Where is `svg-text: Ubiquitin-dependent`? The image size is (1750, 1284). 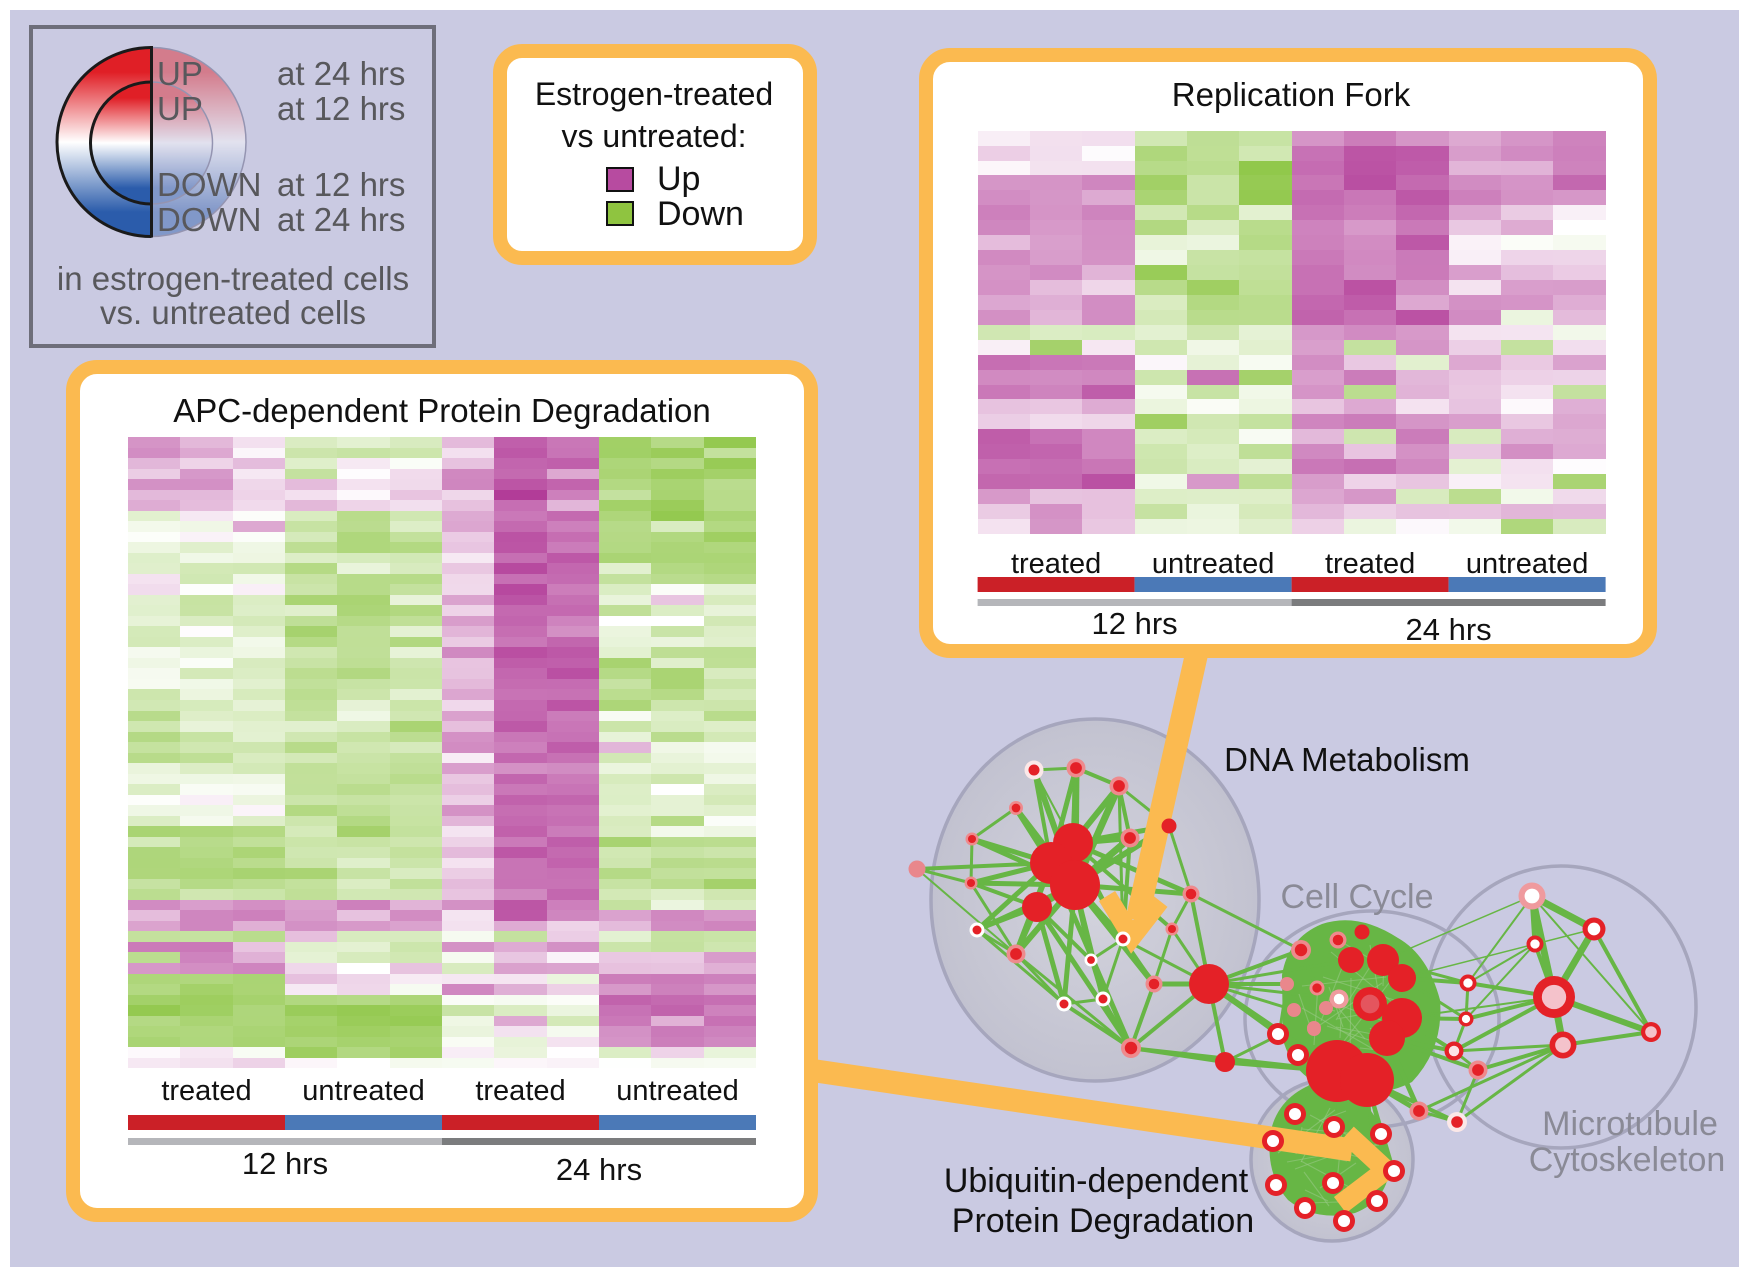
svg-text: Ubiquitin-dependent is located at coordinates (1096, 1181).